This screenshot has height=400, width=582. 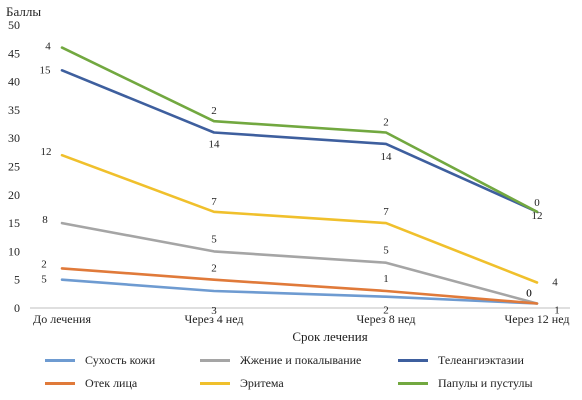 What do you see at coordinates (45, 220) in the screenshot?
I see `data-label: 8` at bounding box center [45, 220].